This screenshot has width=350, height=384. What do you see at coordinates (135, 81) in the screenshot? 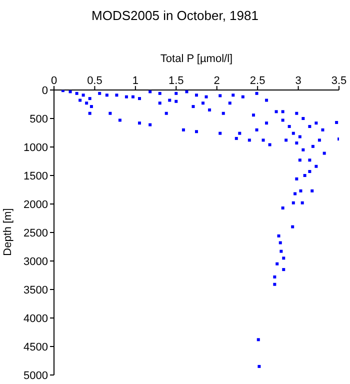
I see `x-tick-label: 1` at bounding box center [135, 81].